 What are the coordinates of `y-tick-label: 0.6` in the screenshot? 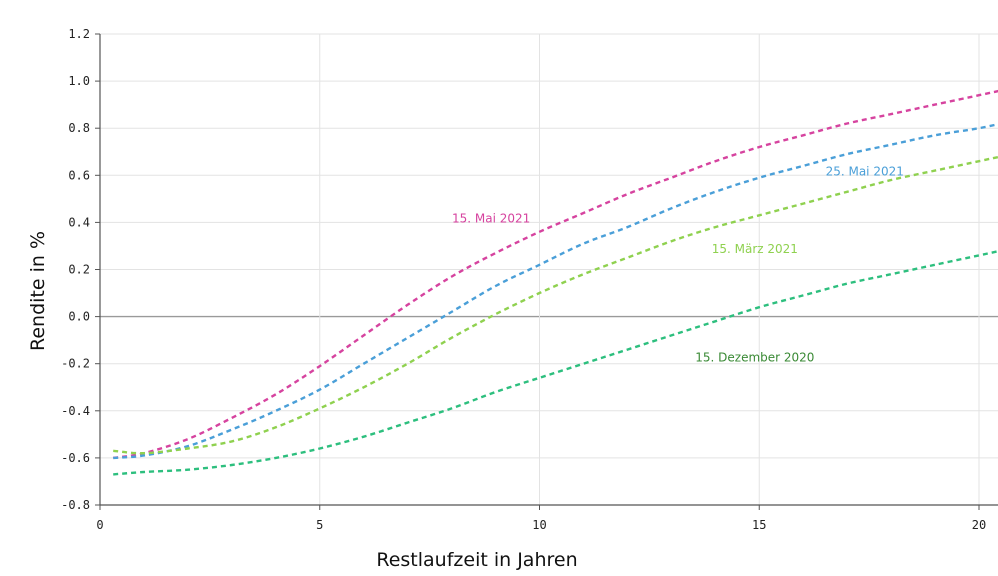 It's located at (79, 175).